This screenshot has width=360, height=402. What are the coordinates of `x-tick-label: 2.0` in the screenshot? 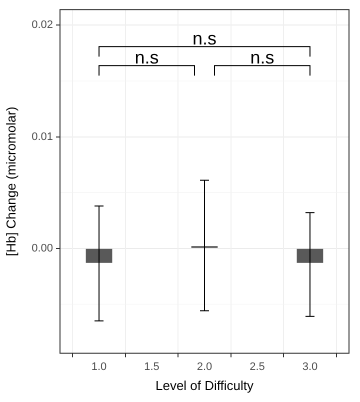 It's located at (204, 366).